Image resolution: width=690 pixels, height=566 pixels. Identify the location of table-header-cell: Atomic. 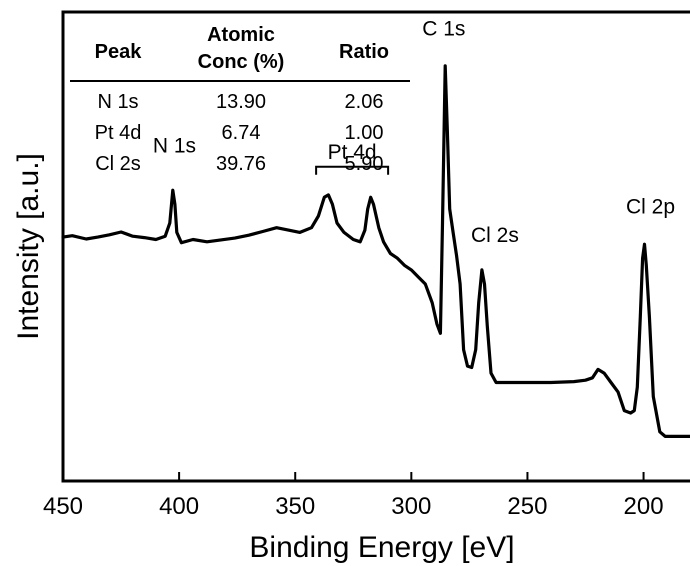
(241, 35).